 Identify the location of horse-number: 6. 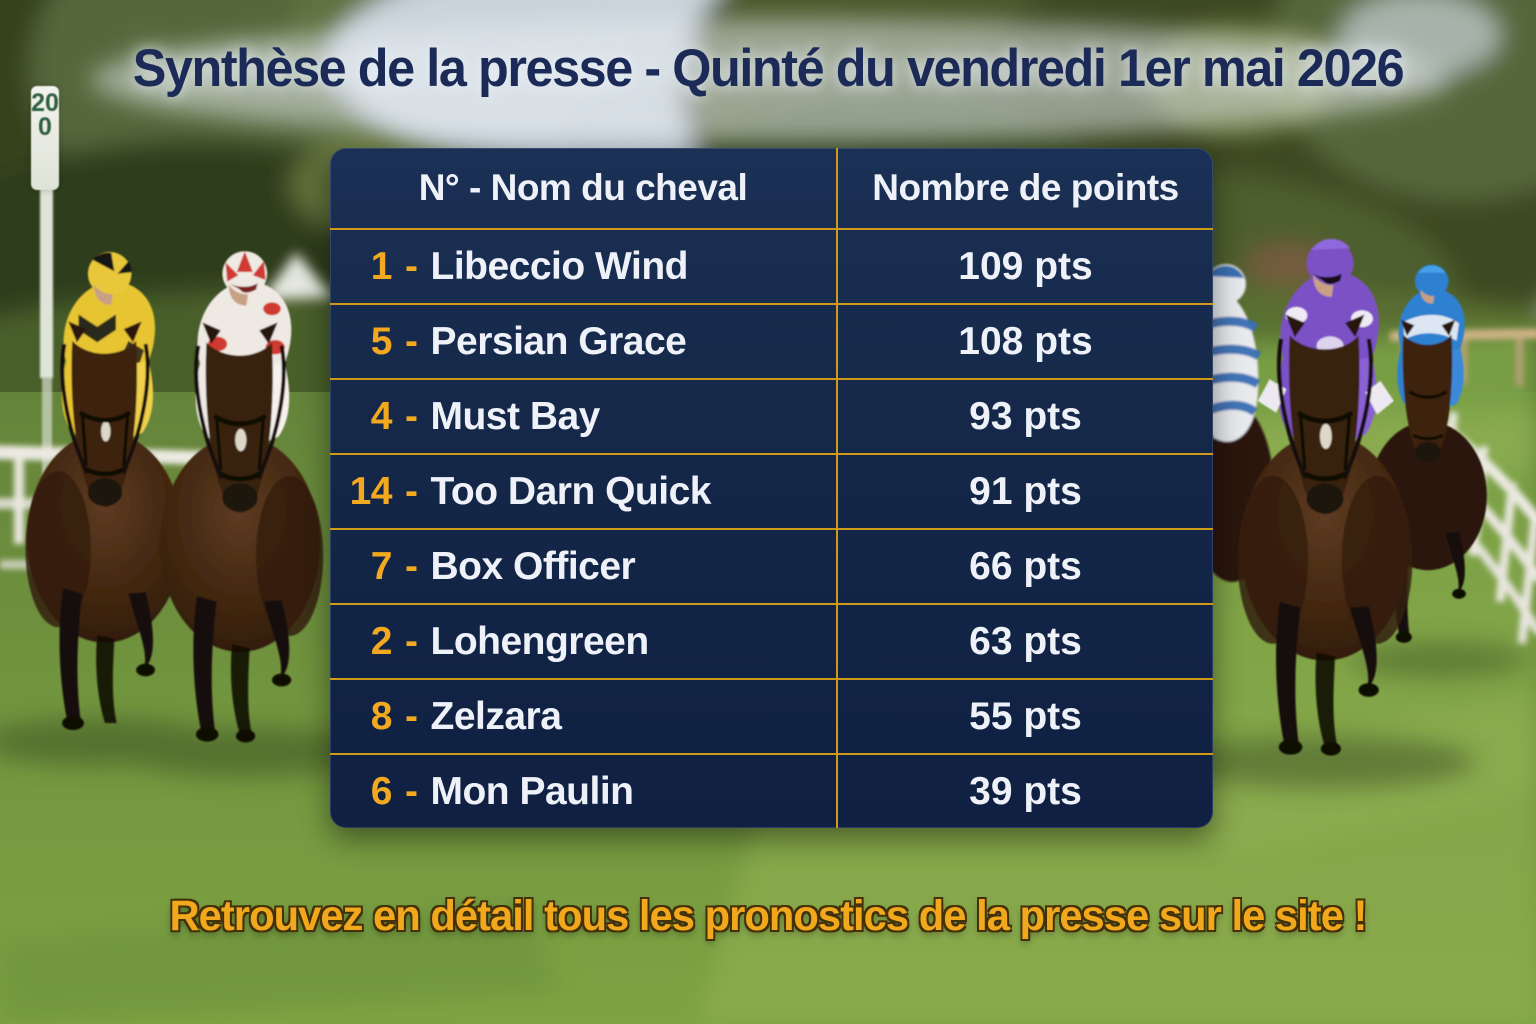
(381, 791).